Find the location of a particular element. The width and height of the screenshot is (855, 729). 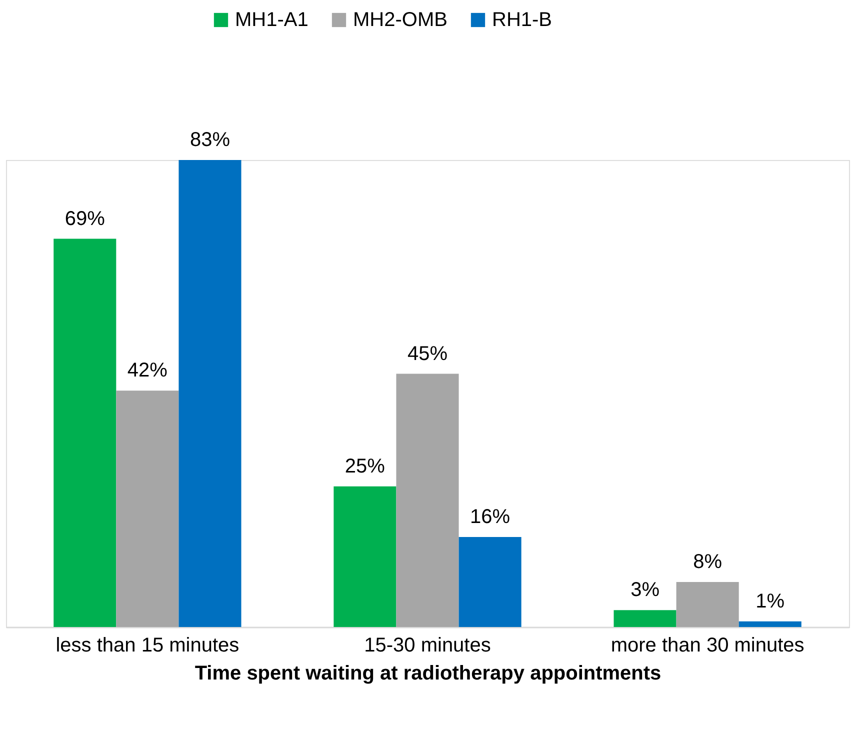

x-tick-label: more than 30 minutes is located at coordinates (707, 645).